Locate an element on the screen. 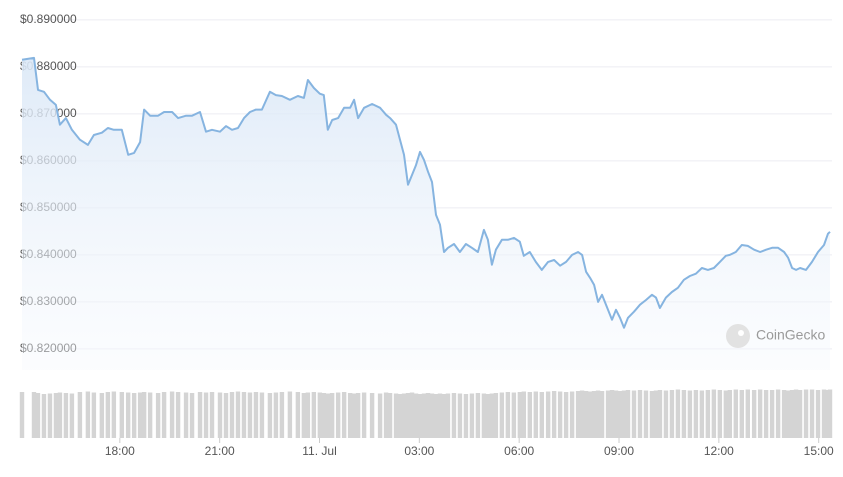 The image size is (843, 477). x-tick-label: 11. Jul is located at coordinates (319, 451).